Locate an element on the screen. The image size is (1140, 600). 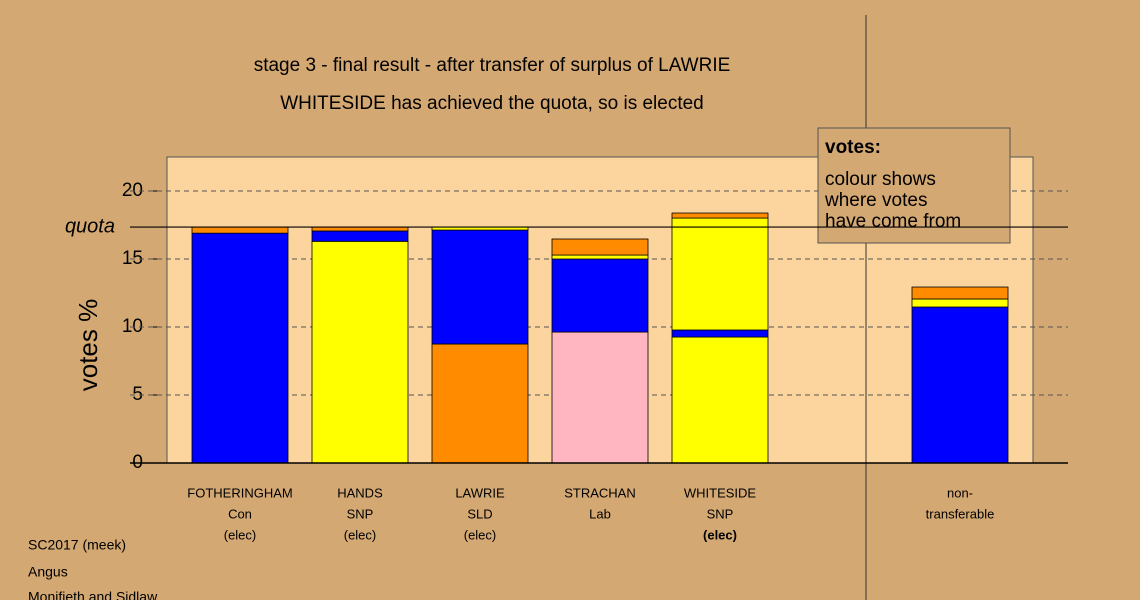
x-tick-label: transferable is located at coordinates (960, 513).